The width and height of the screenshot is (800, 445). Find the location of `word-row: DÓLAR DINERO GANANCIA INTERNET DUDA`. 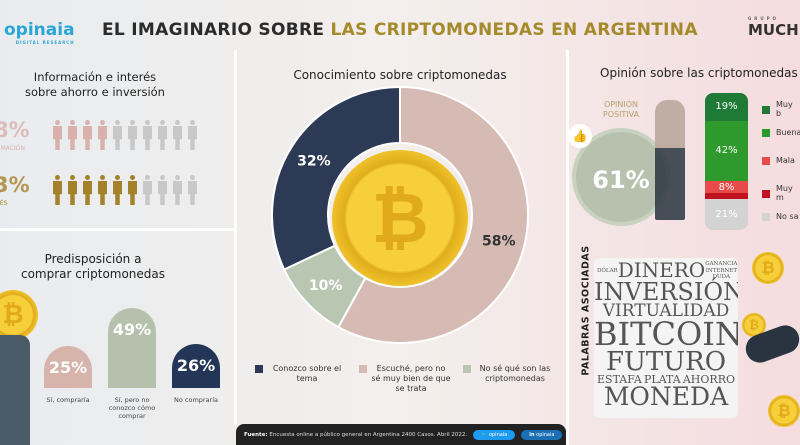

word-row: DÓLAR DINERO GANANCIA INTERNET DUDA is located at coordinates (666, 269).